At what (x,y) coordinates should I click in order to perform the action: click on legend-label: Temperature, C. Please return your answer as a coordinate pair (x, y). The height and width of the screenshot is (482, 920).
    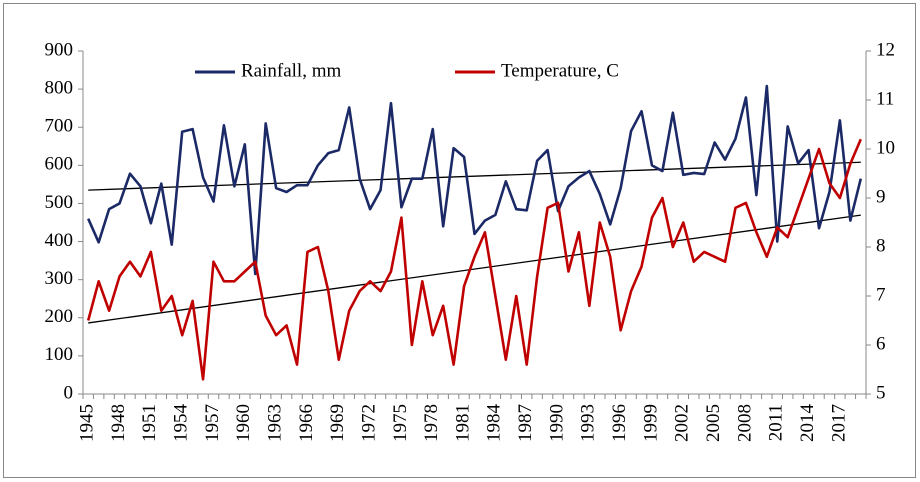
    Looking at the image, I should click on (560, 70).